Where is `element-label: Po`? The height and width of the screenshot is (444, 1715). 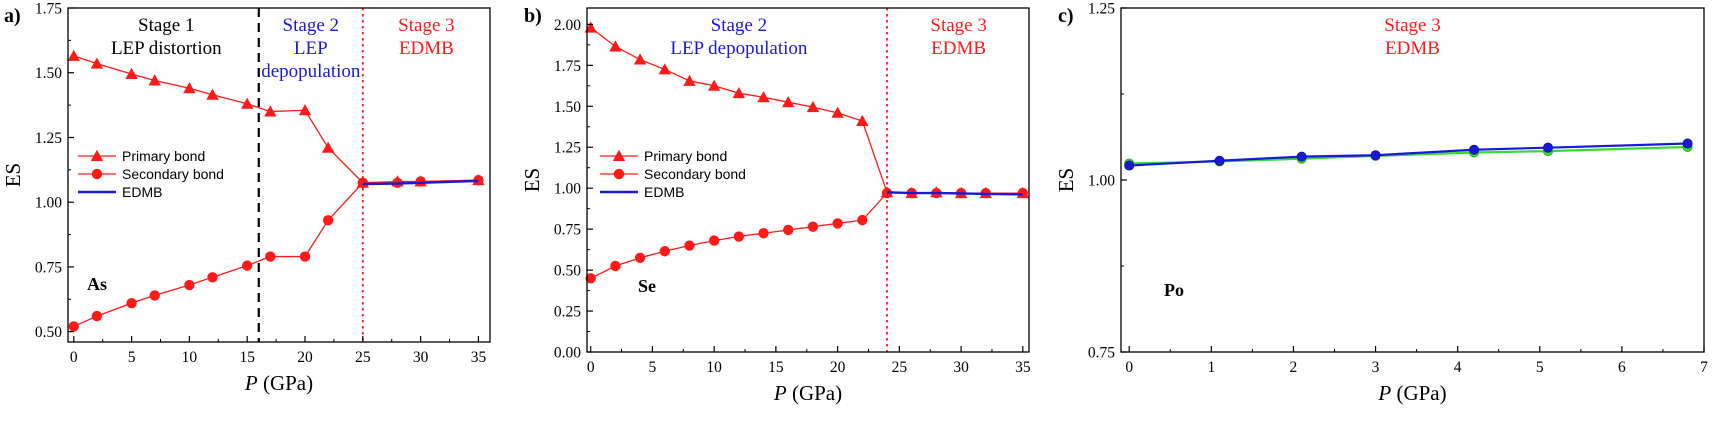
element-label: Po is located at coordinates (1174, 290).